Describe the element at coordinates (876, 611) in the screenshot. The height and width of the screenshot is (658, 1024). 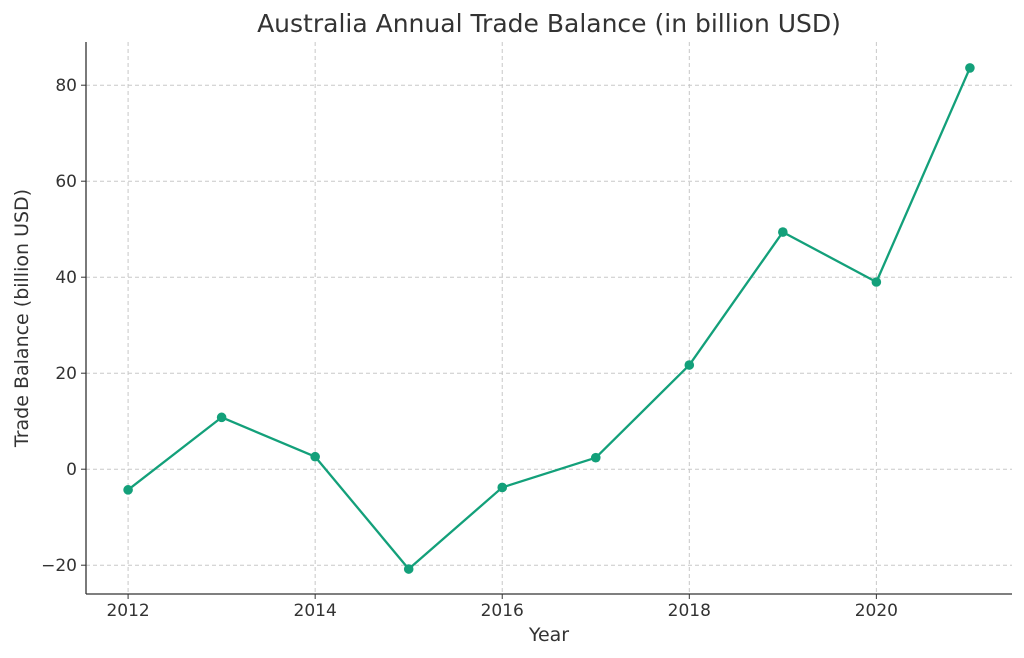
I see `x-tick-label: 2020` at that location.